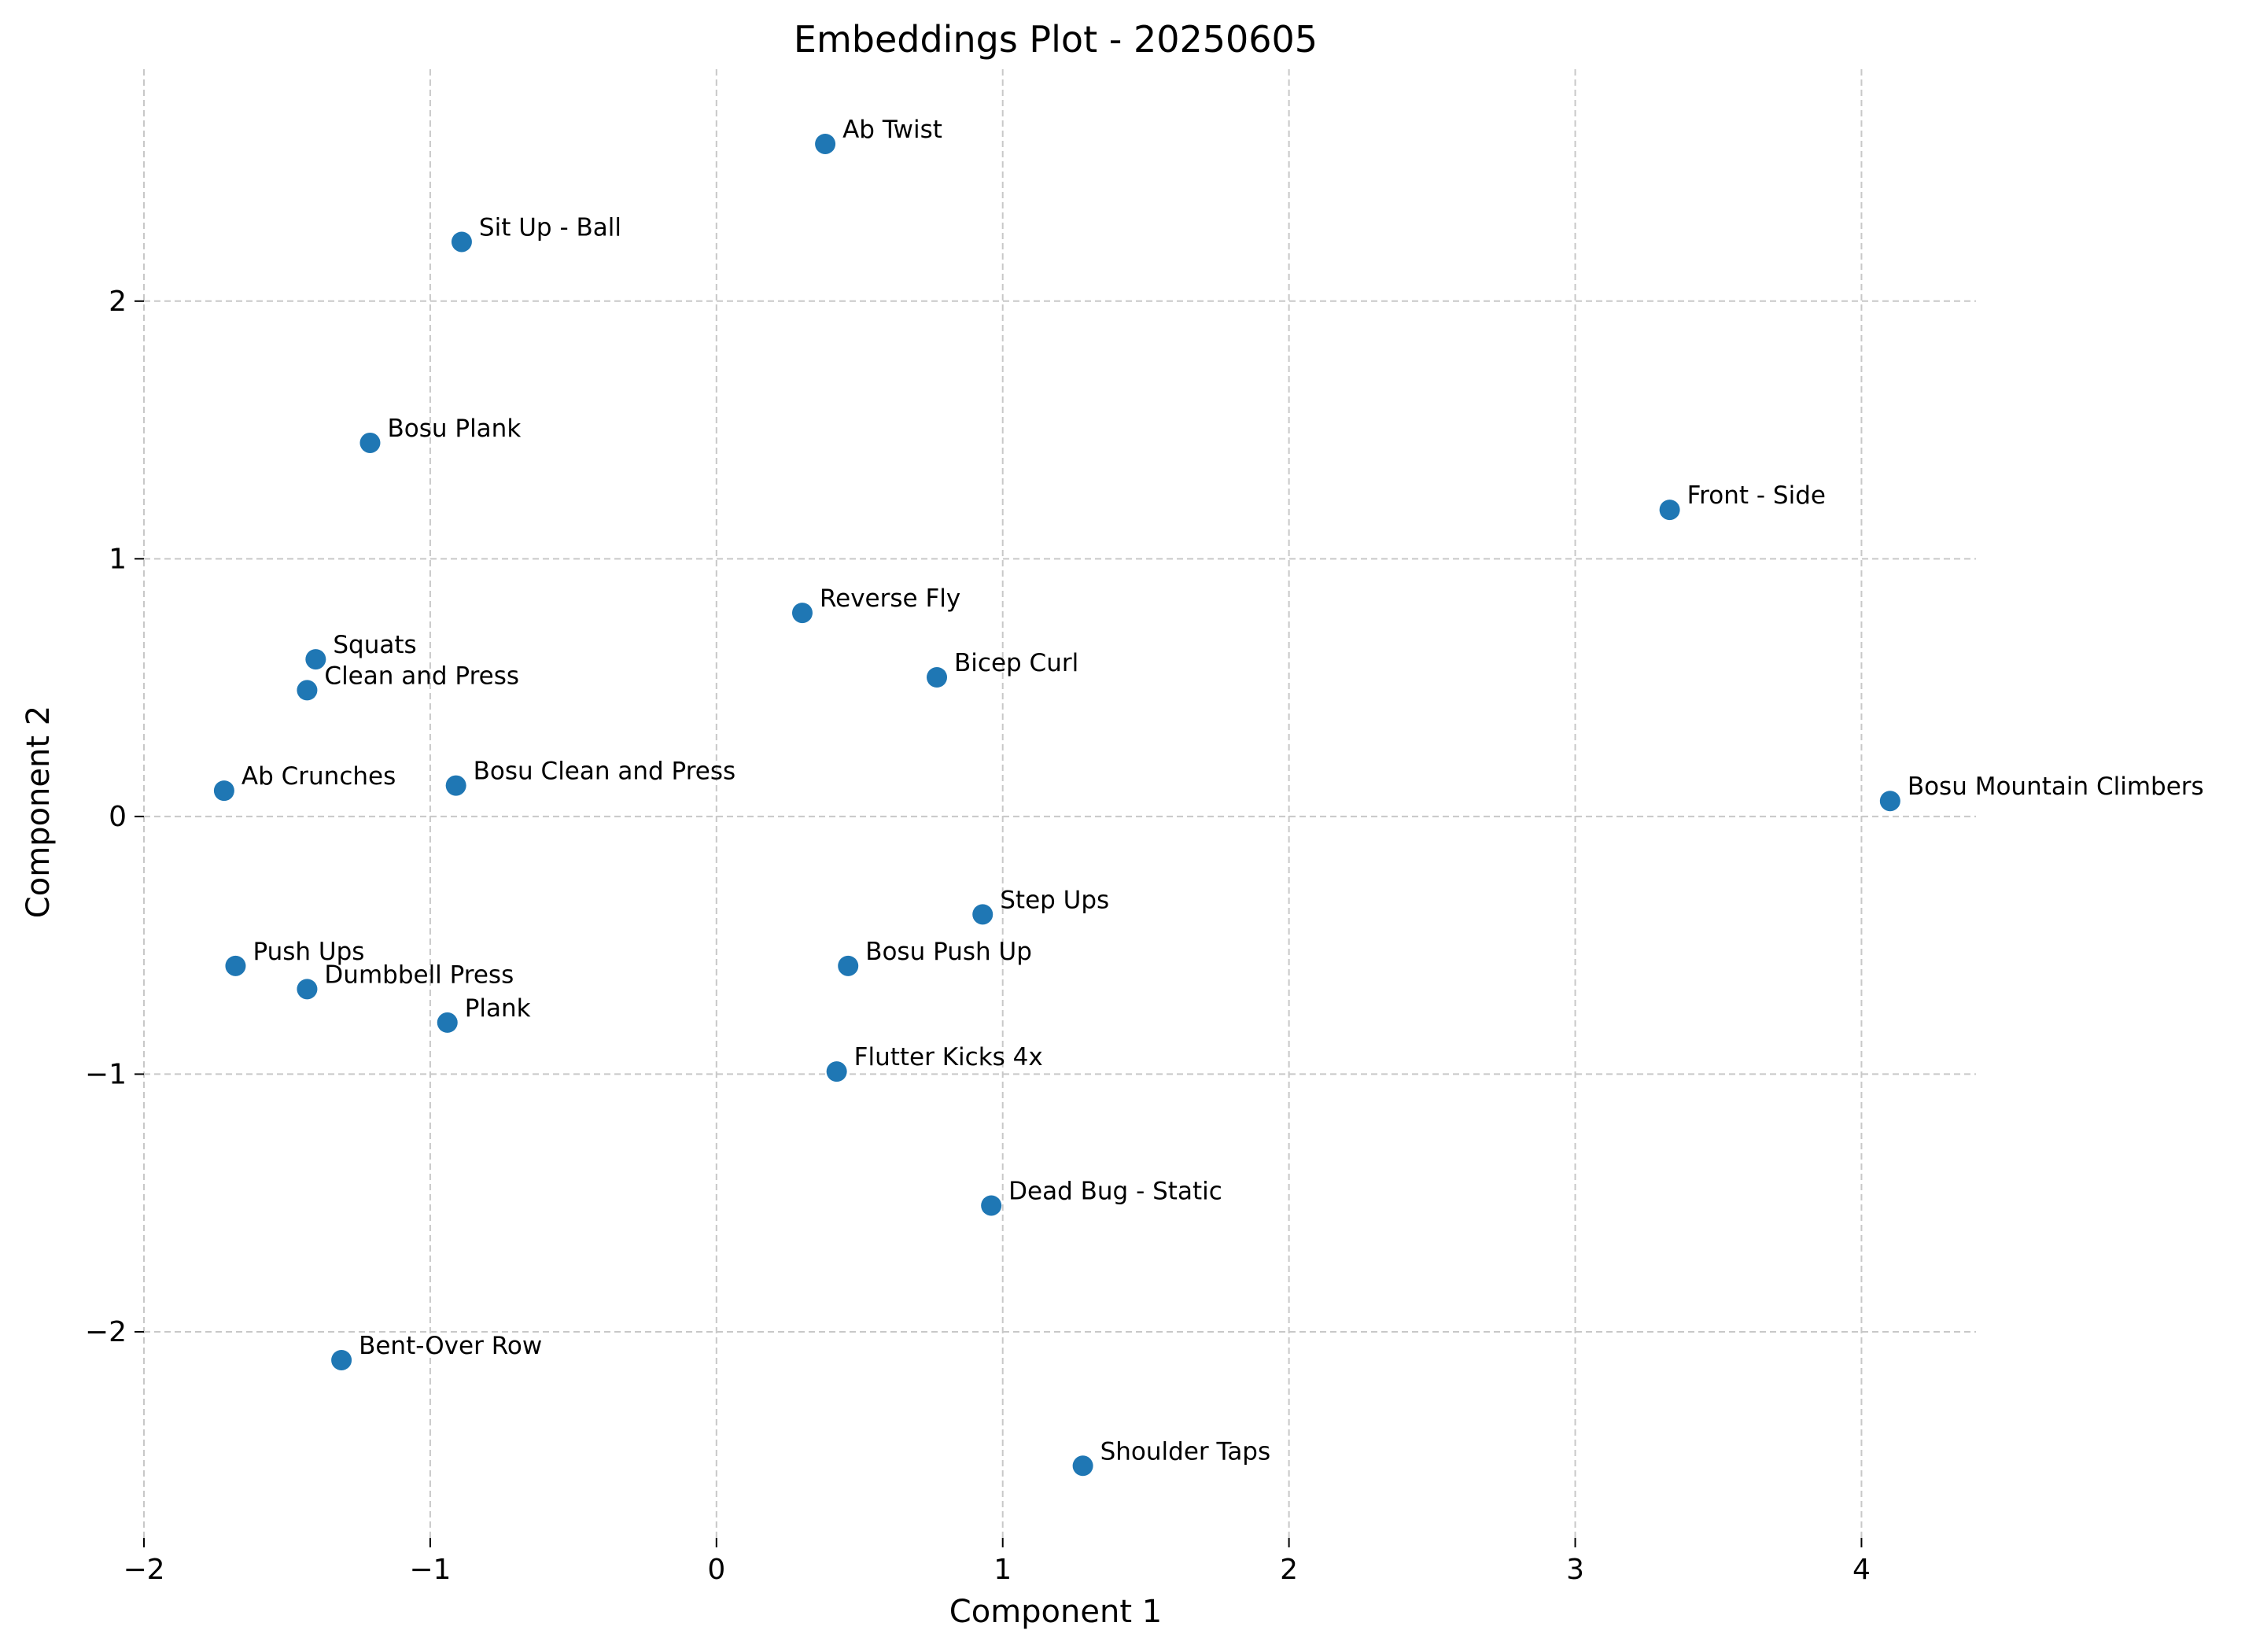  What do you see at coordinates (1115, 1191) in the screenshot?
I see `point-label: Dead Bug - Static` at bounding box center [1115, 1191].